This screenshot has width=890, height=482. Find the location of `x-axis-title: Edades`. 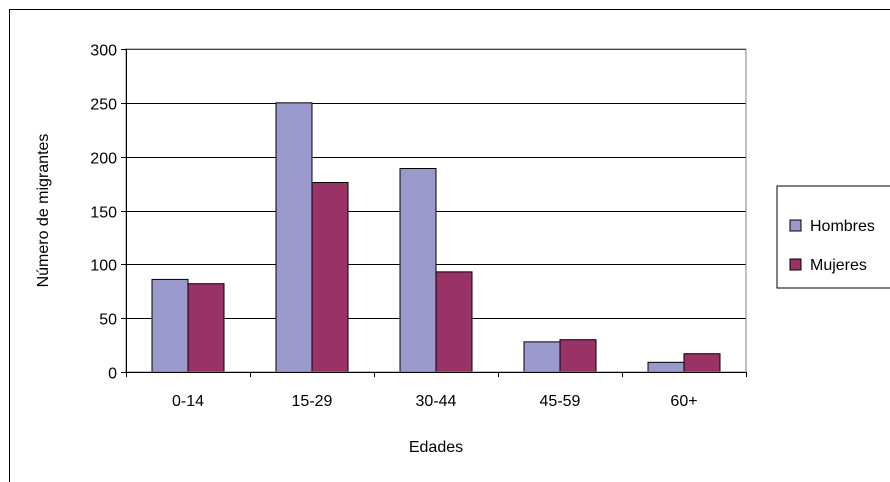

x-axis-title: Edades is located at coordinates (436, 447).